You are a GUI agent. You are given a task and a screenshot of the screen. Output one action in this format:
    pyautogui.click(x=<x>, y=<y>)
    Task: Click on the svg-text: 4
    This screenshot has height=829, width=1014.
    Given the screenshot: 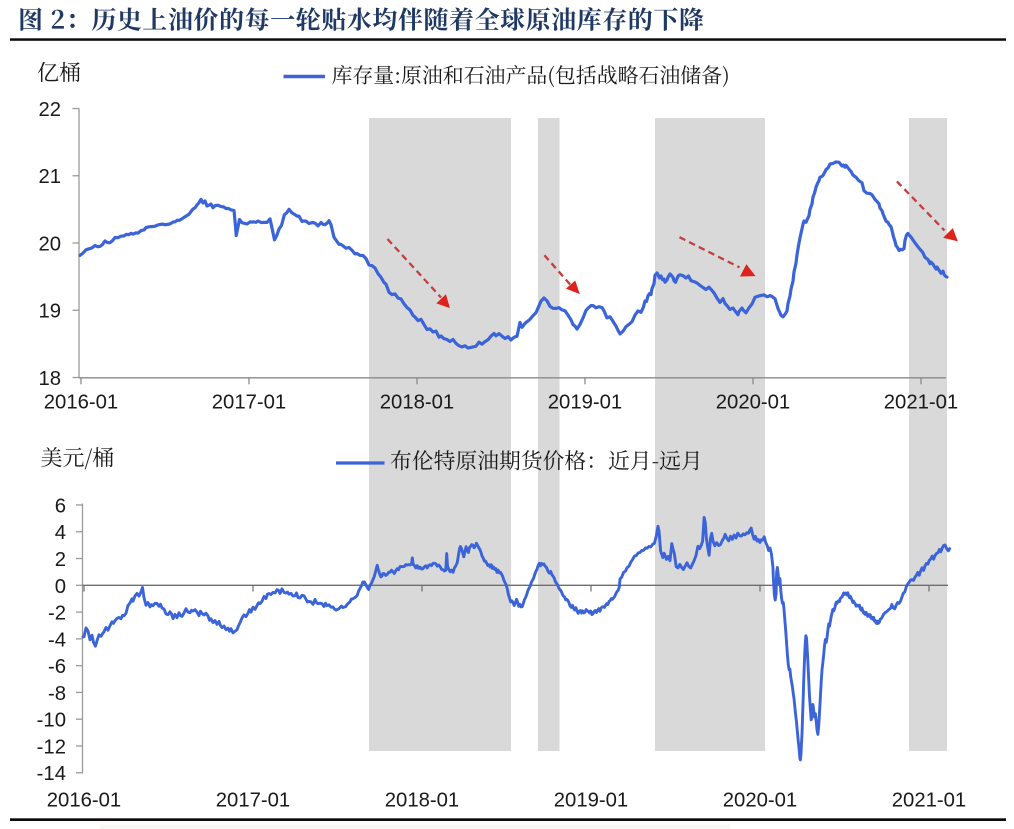 What is the action you would take?
    pyautogui.click(x=60, y=533)
    